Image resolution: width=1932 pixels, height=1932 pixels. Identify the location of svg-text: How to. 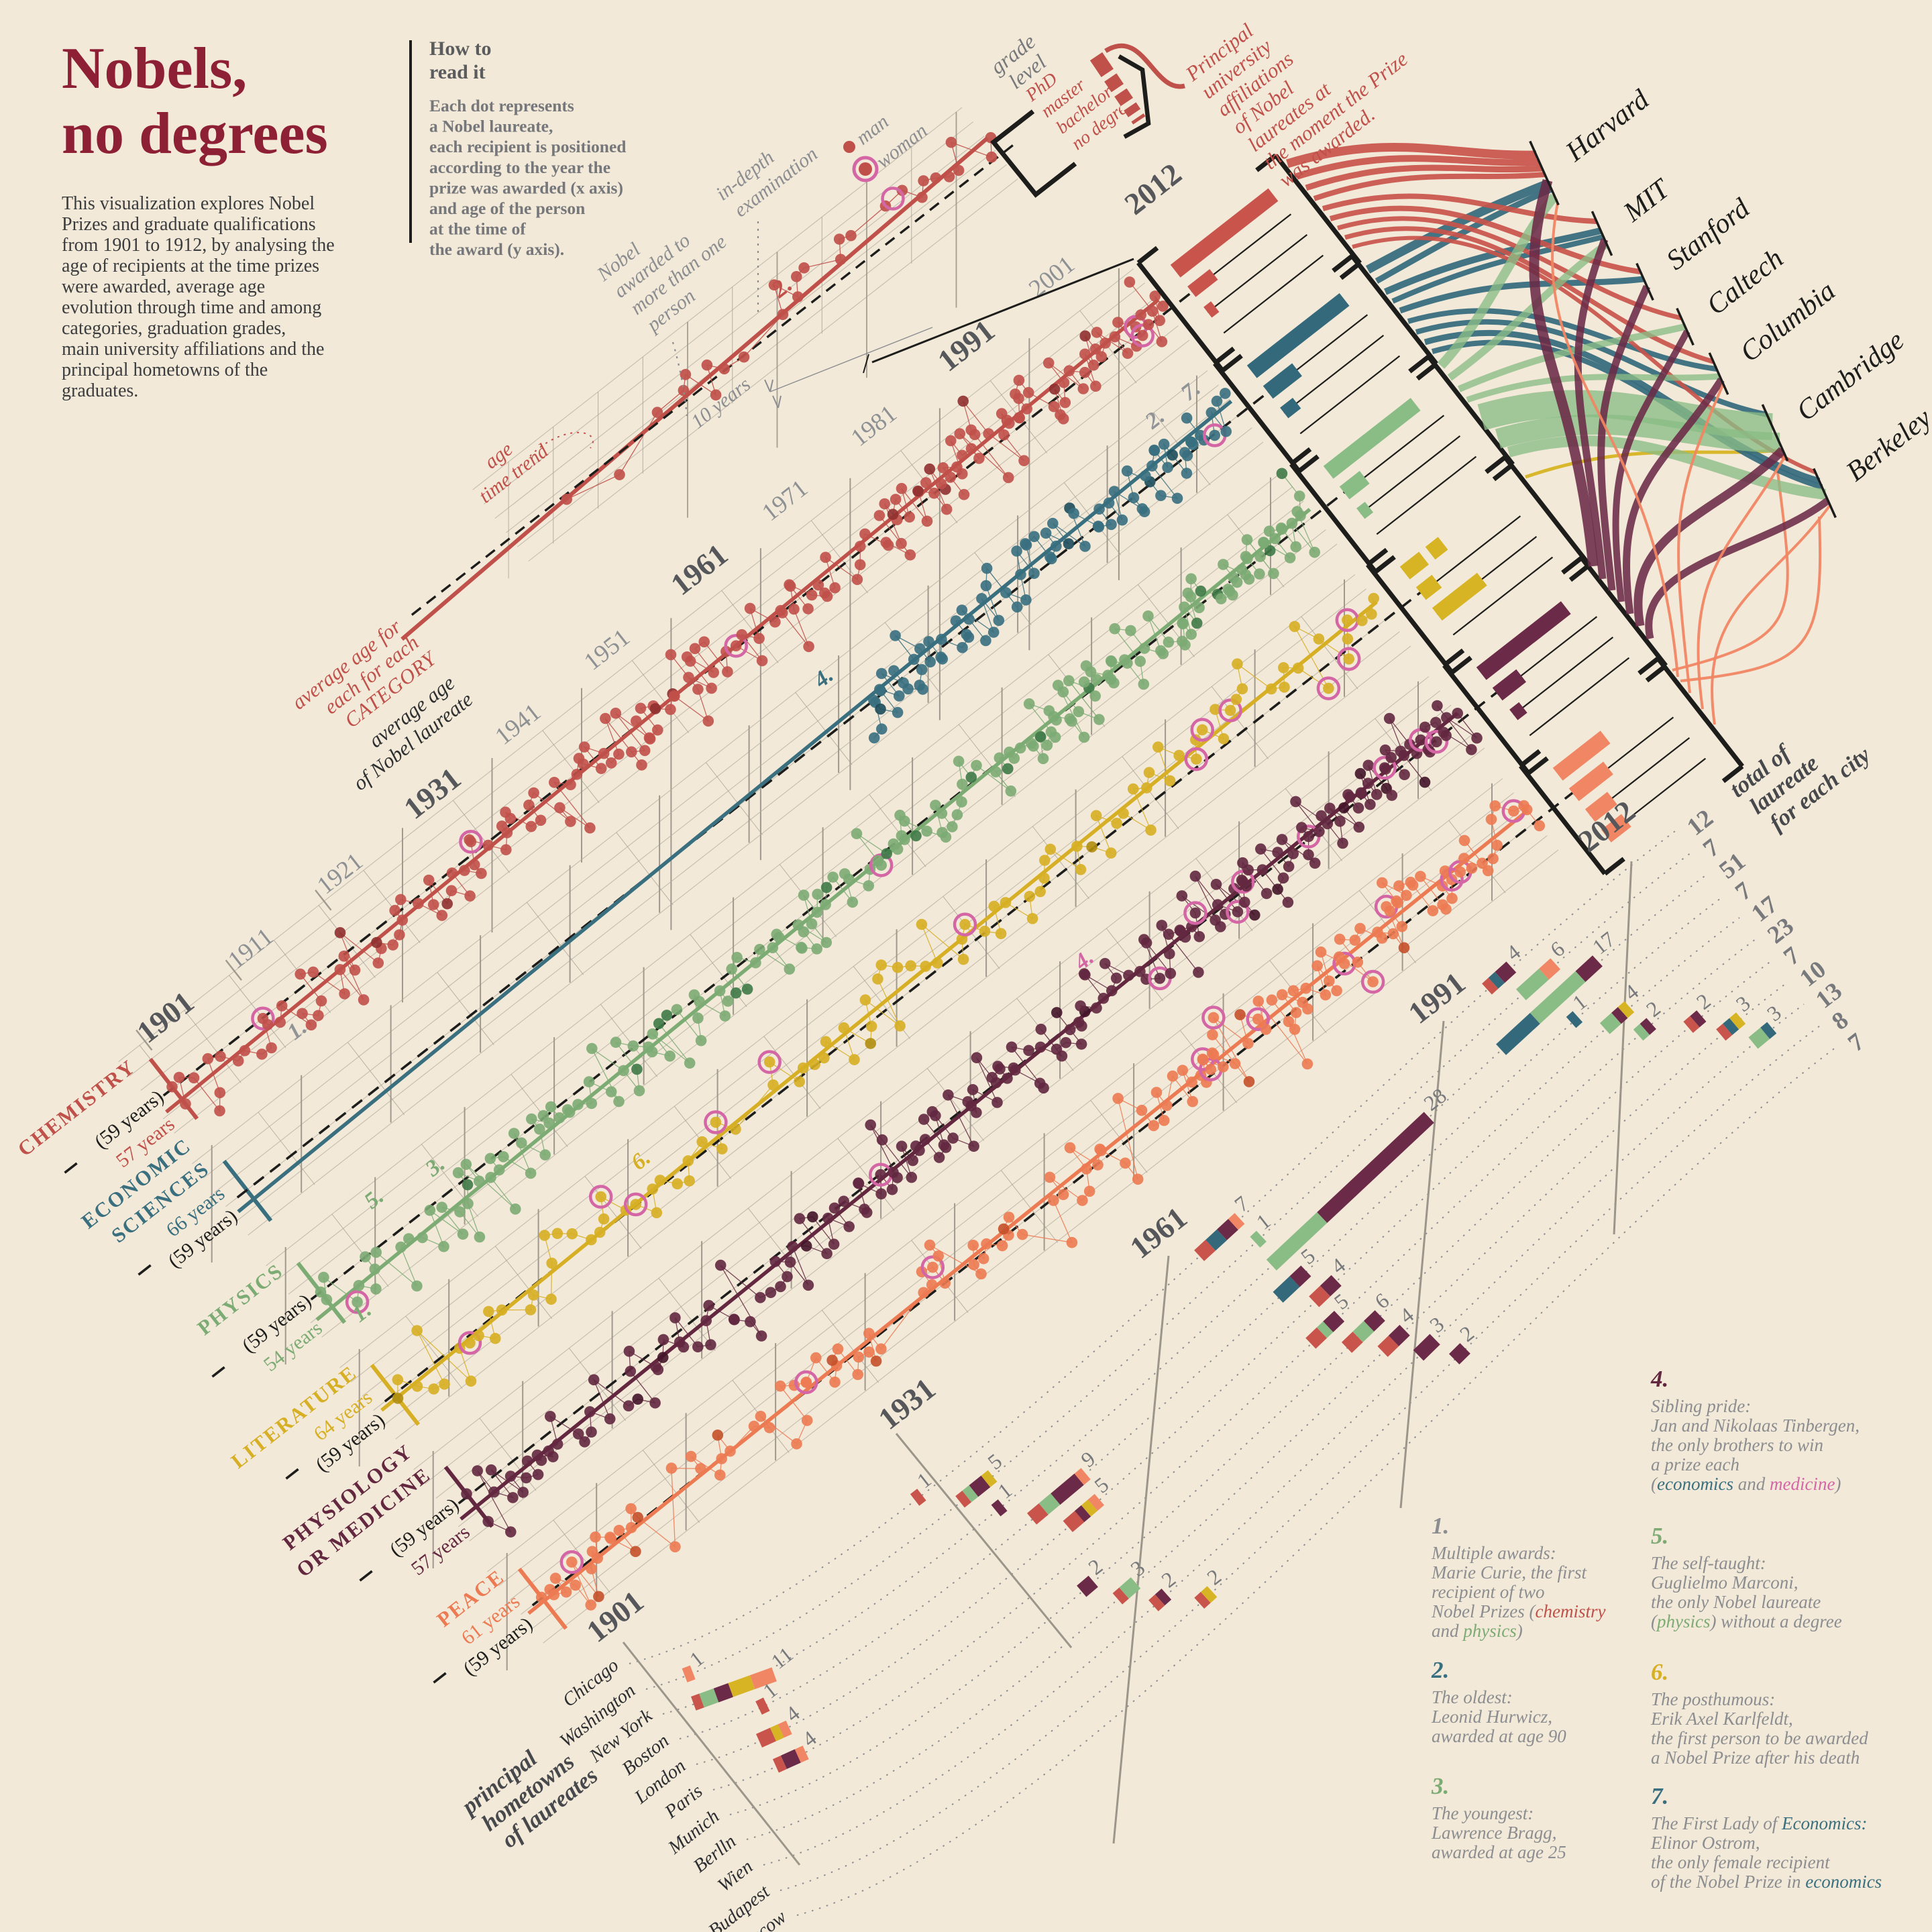
(460, 49).